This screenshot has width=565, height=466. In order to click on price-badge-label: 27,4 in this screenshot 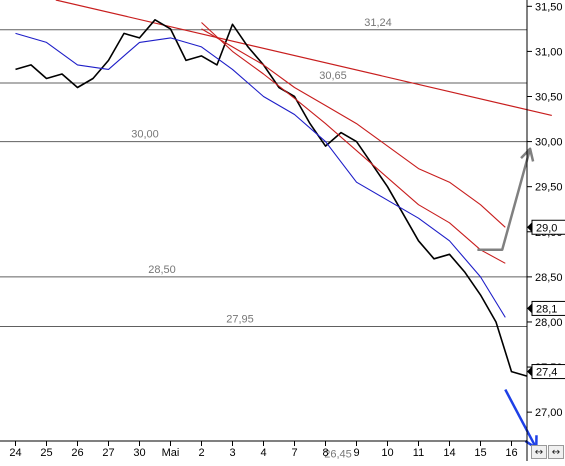, I will do `click(546, 373)`.